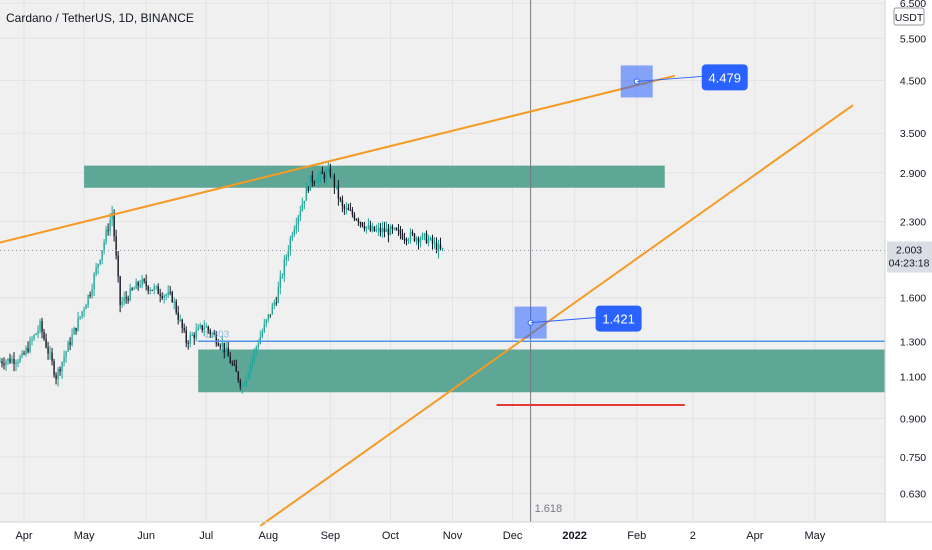 The image size is (932, 550). I want to click on svg-text: USDT, so click(909, 18).